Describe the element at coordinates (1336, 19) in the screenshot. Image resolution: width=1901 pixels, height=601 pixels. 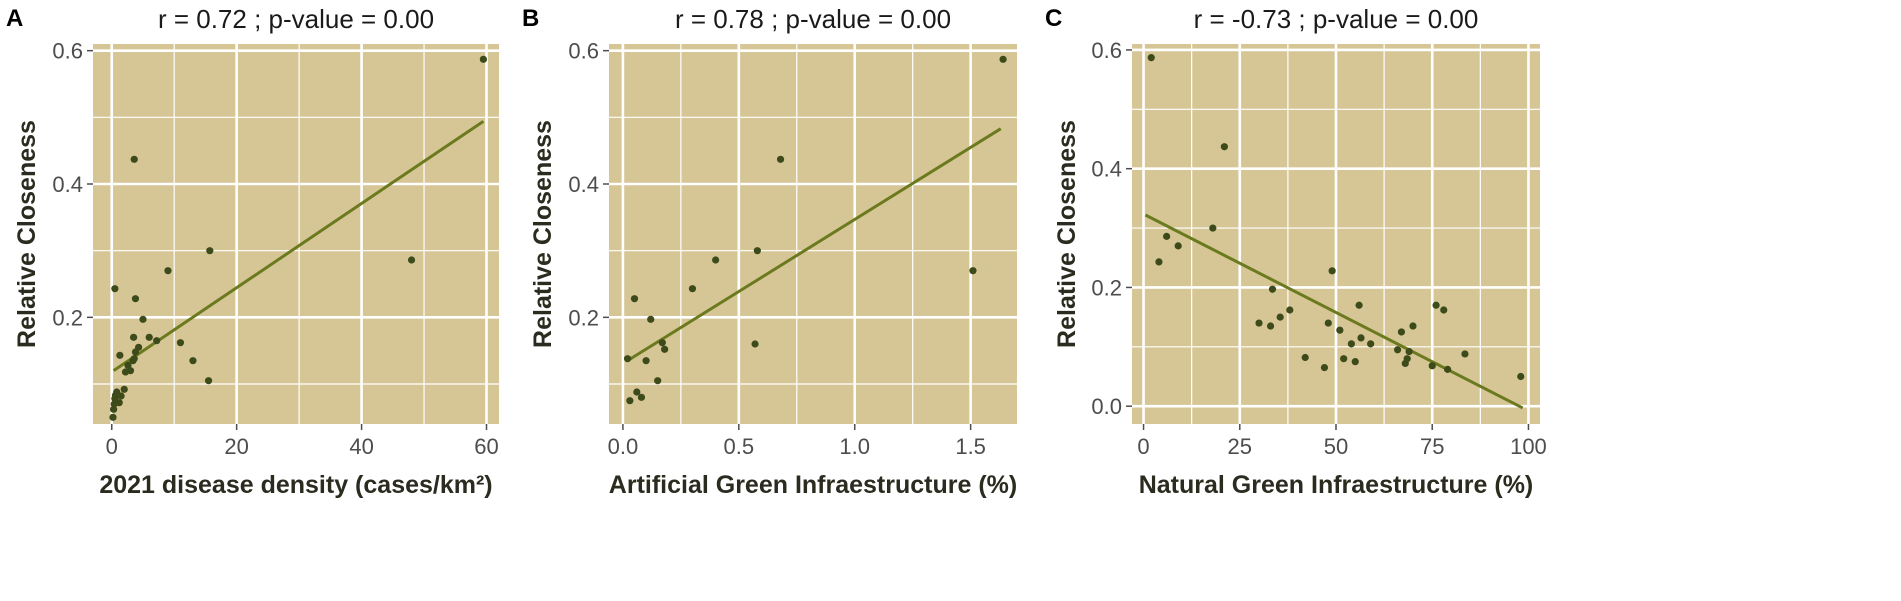
I see `plot-title: r = -0.73 ; p-value = 0.00` at that location.